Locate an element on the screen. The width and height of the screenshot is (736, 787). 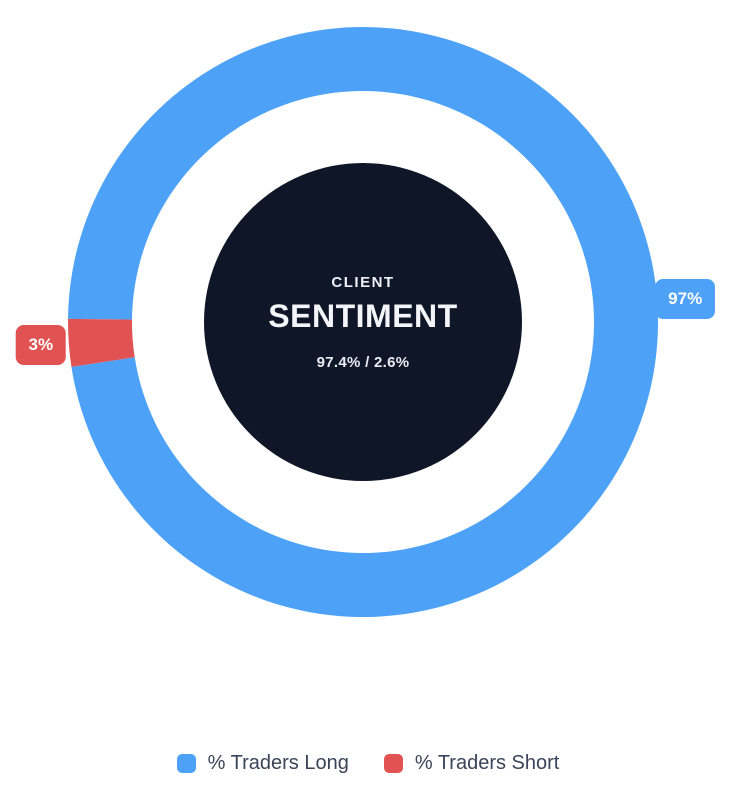
short-percentage-badge: 3% is located at coordinates (41, 344).